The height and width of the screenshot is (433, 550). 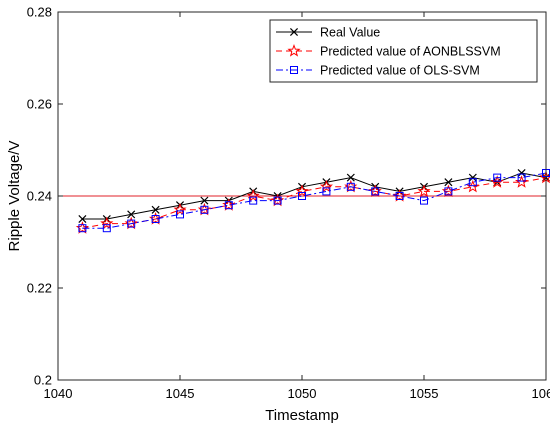 What do you see at coordinates (424, 393) in the screenshot?
I see `x-tick-label: 1055` at bounding box center [424, 393].